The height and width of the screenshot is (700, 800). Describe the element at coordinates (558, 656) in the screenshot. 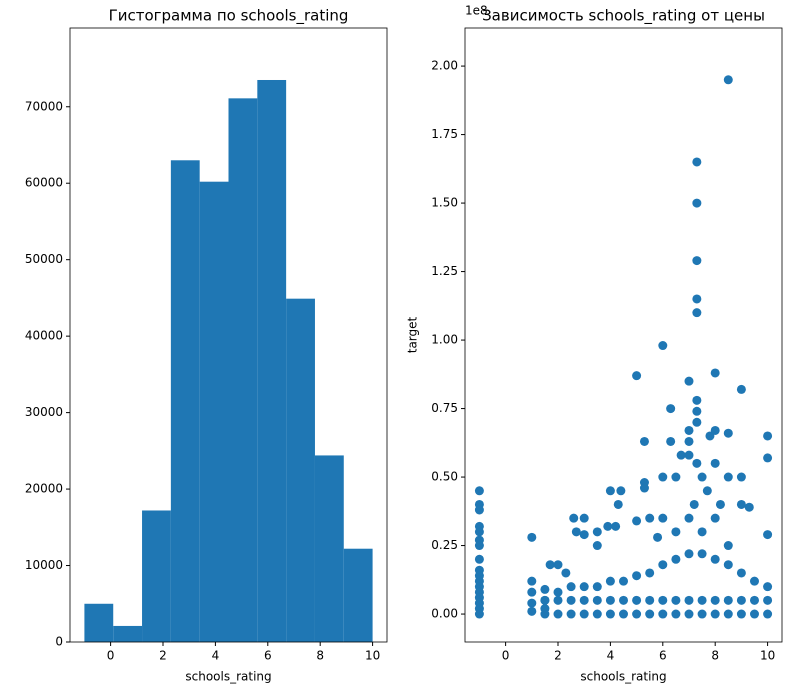

I see `x-tick-label: 2` at that location.